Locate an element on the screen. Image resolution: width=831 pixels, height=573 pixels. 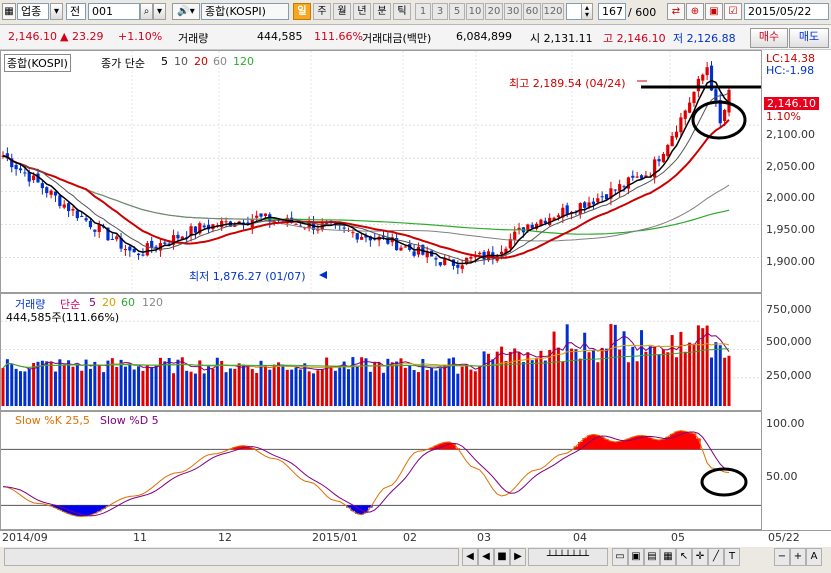
period-year-tab: 년 is located at coordinates (362, 11).